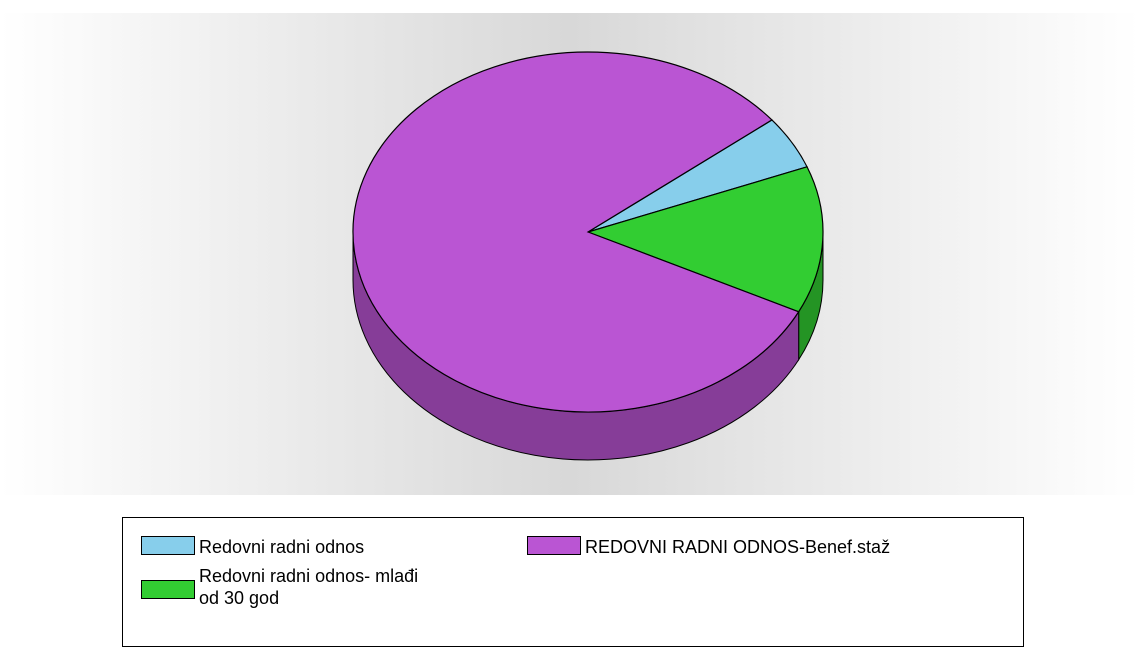 The image size is (1139, 647). I want to click on legend-swatch-blue, so click(168, 545).